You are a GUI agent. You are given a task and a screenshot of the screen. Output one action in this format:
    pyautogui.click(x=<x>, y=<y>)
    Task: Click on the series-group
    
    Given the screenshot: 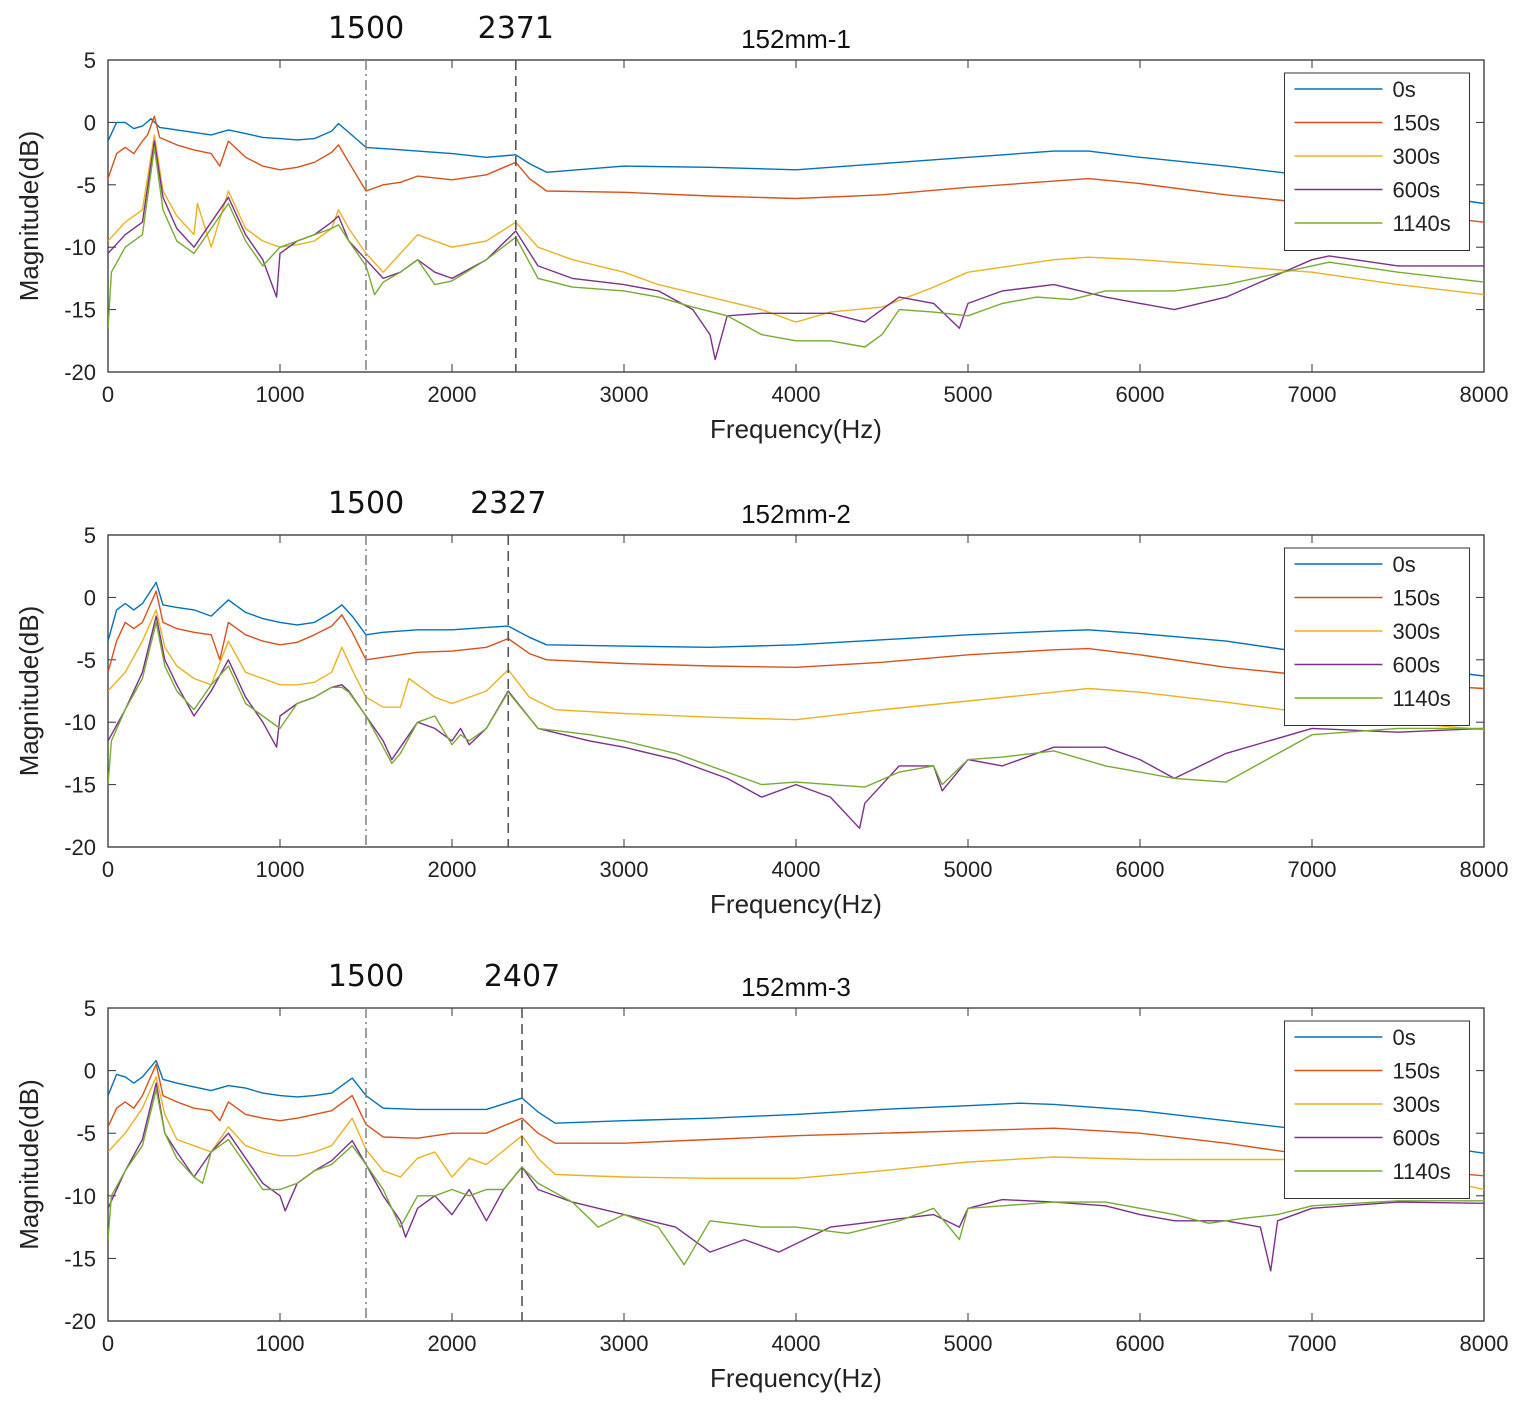 What is the action you would take?
    pyautogui.click(x=796, y=1165)
    